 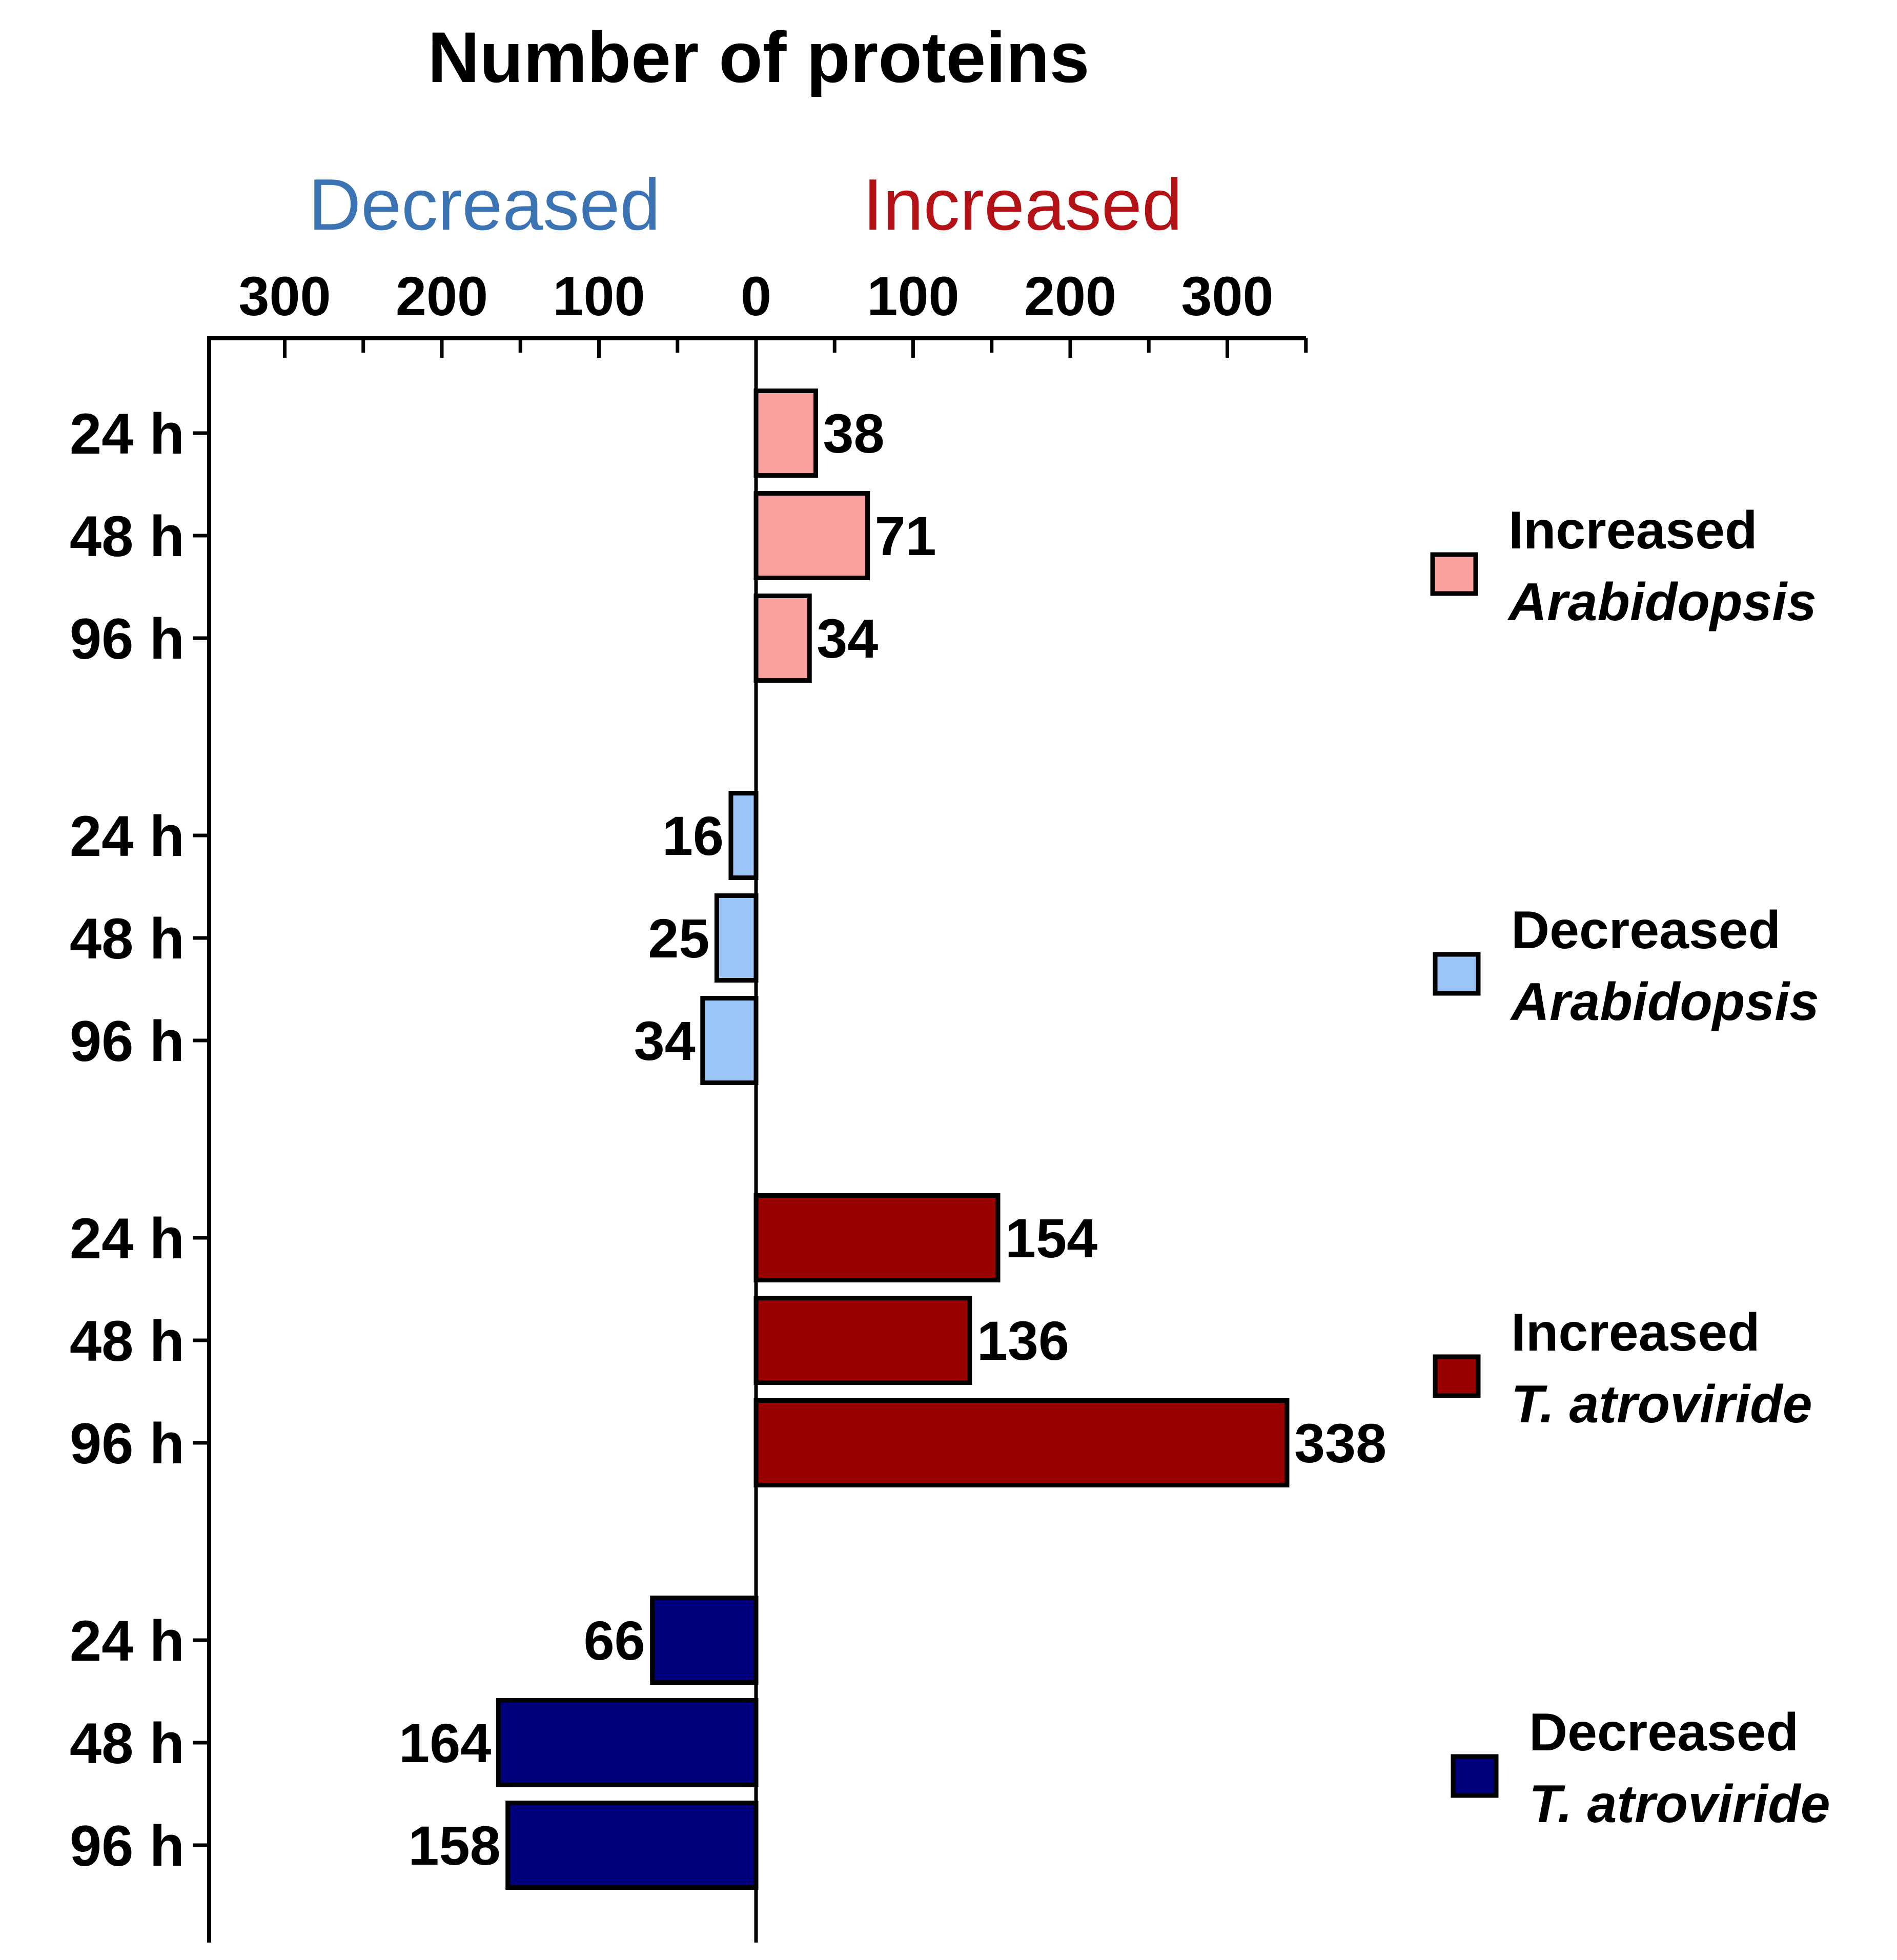 I want to click on decreased-direction-label: Decreased, so click(x=485, y=205).